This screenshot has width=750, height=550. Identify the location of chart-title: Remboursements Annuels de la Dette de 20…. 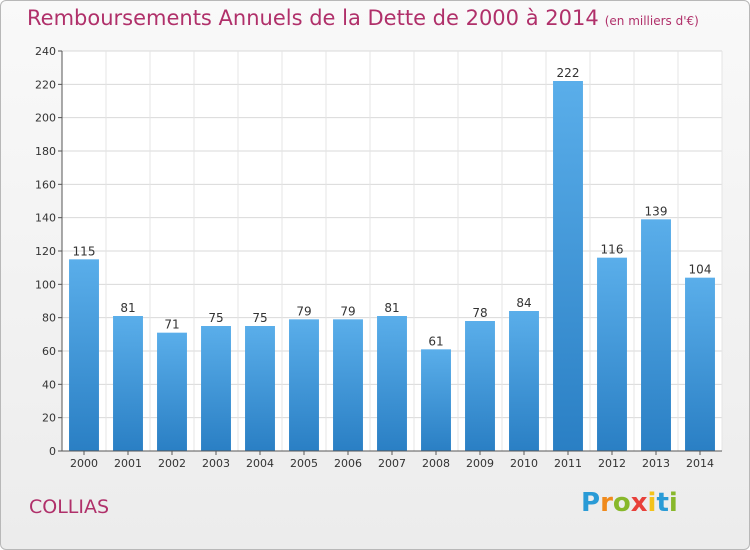
(363, 18).